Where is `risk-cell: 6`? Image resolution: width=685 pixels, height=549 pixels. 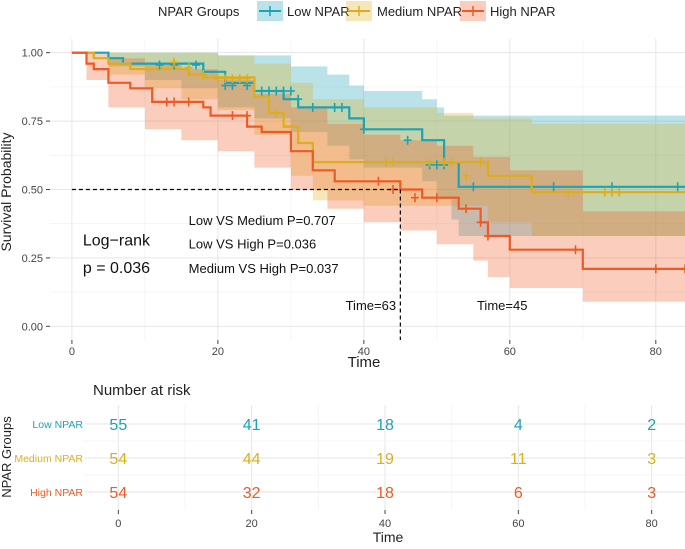
risk-cell: 6 is located at coordinates (518, 493).